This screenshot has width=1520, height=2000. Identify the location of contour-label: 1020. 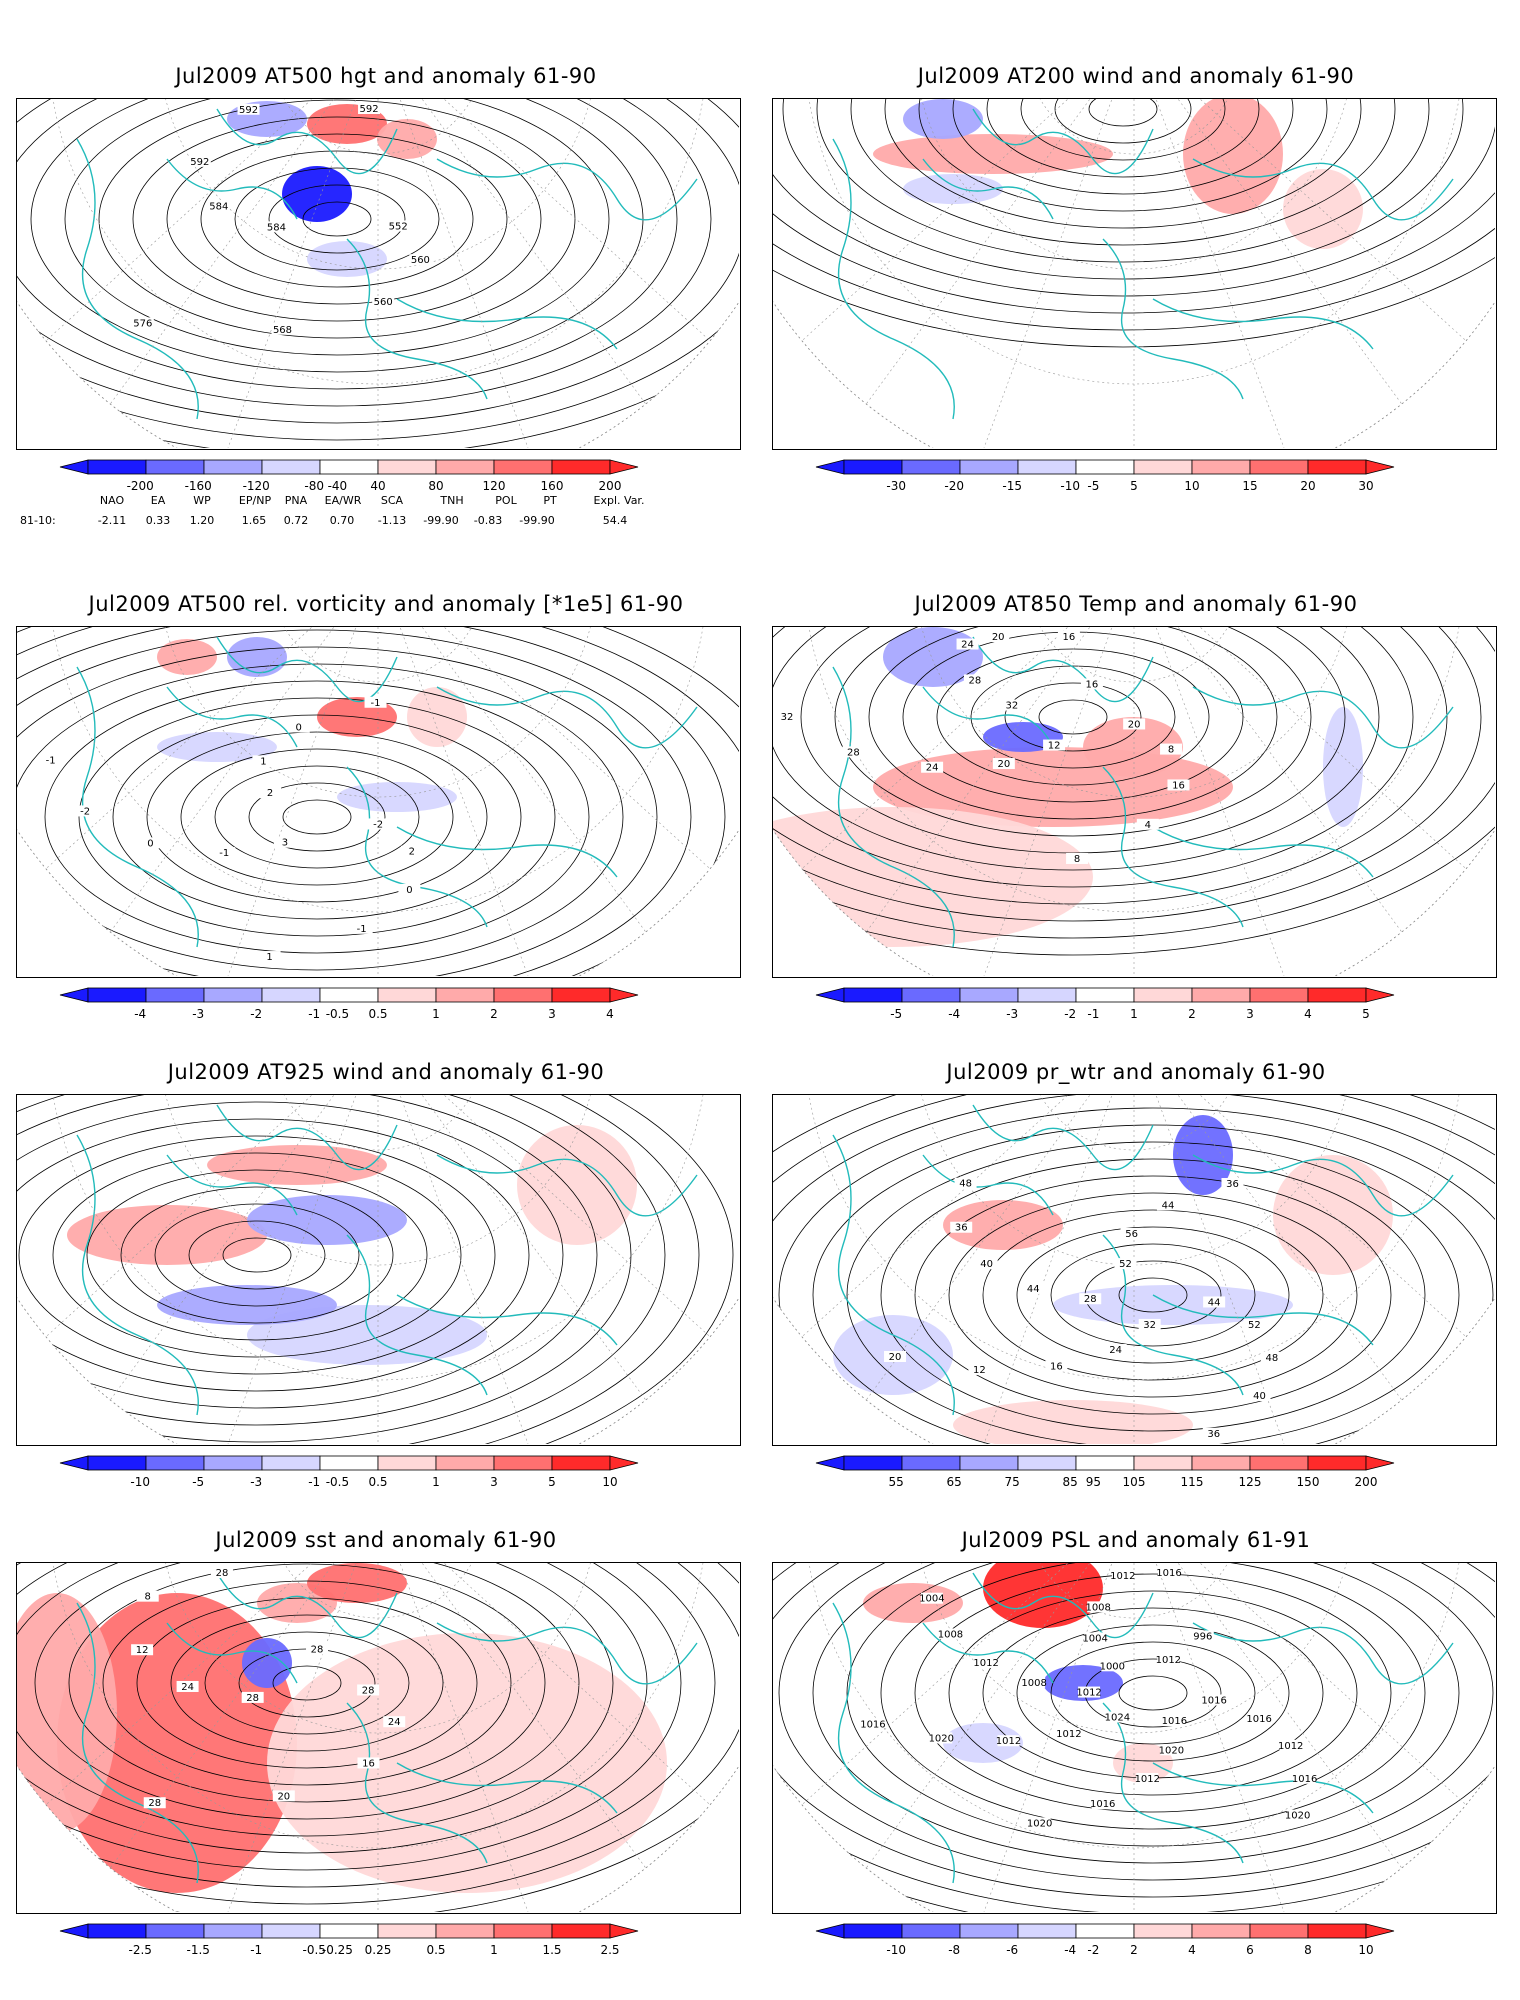
(1171, 1750).